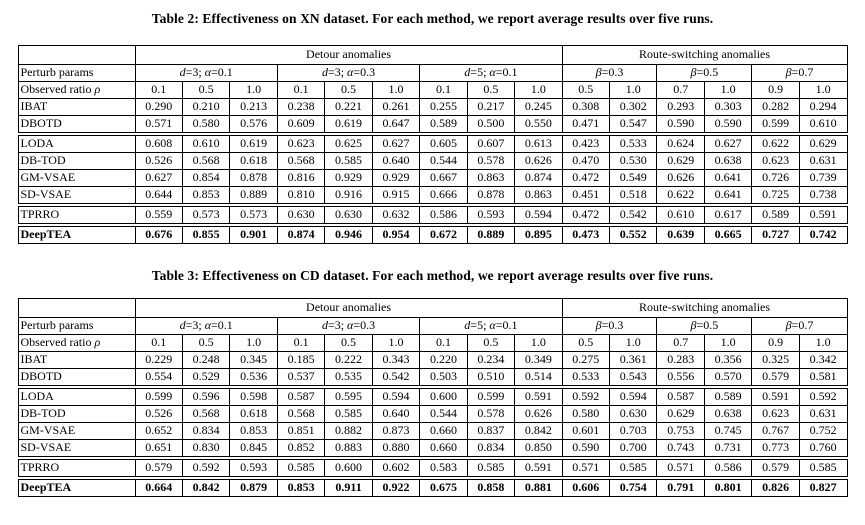  Describe the element at coordinates (443, 360) in the screenshot. I see `value-cell: 0.220` at that location.